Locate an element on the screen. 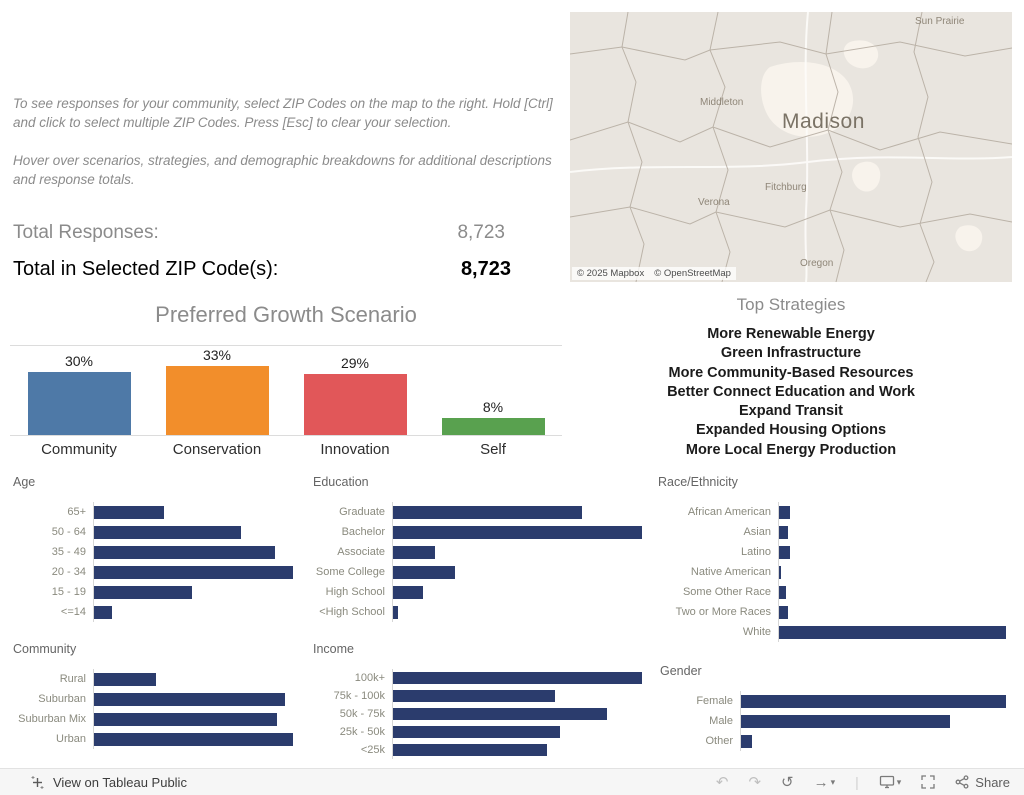 The image size is (1024, 795). strategy-item: More Community-Based Resources is located at coordinates (791, 372).